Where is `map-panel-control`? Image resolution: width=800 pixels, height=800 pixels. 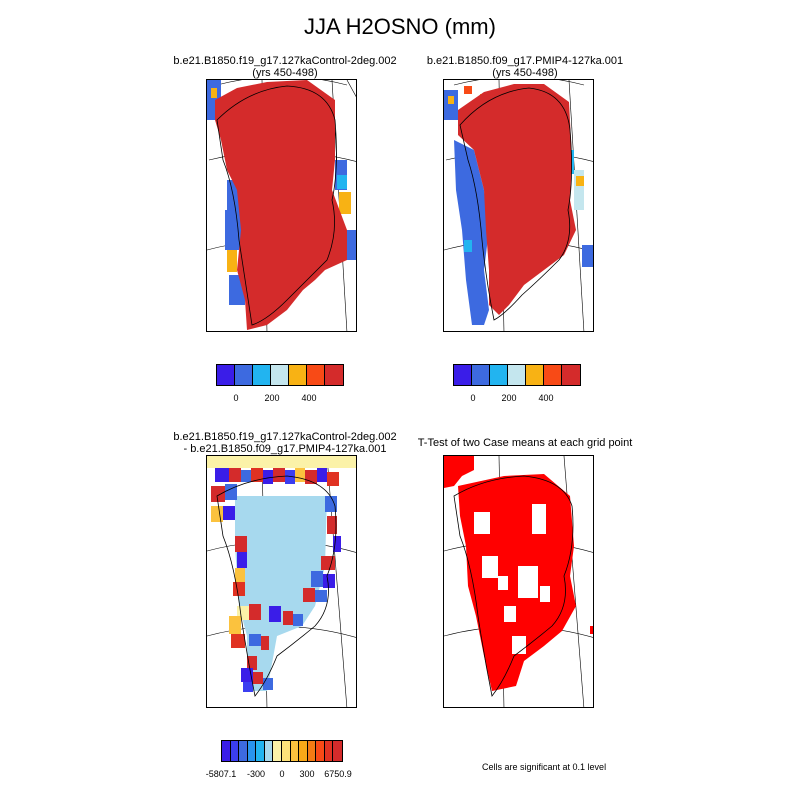
map-panel-control is located at coordinates (281, 205).